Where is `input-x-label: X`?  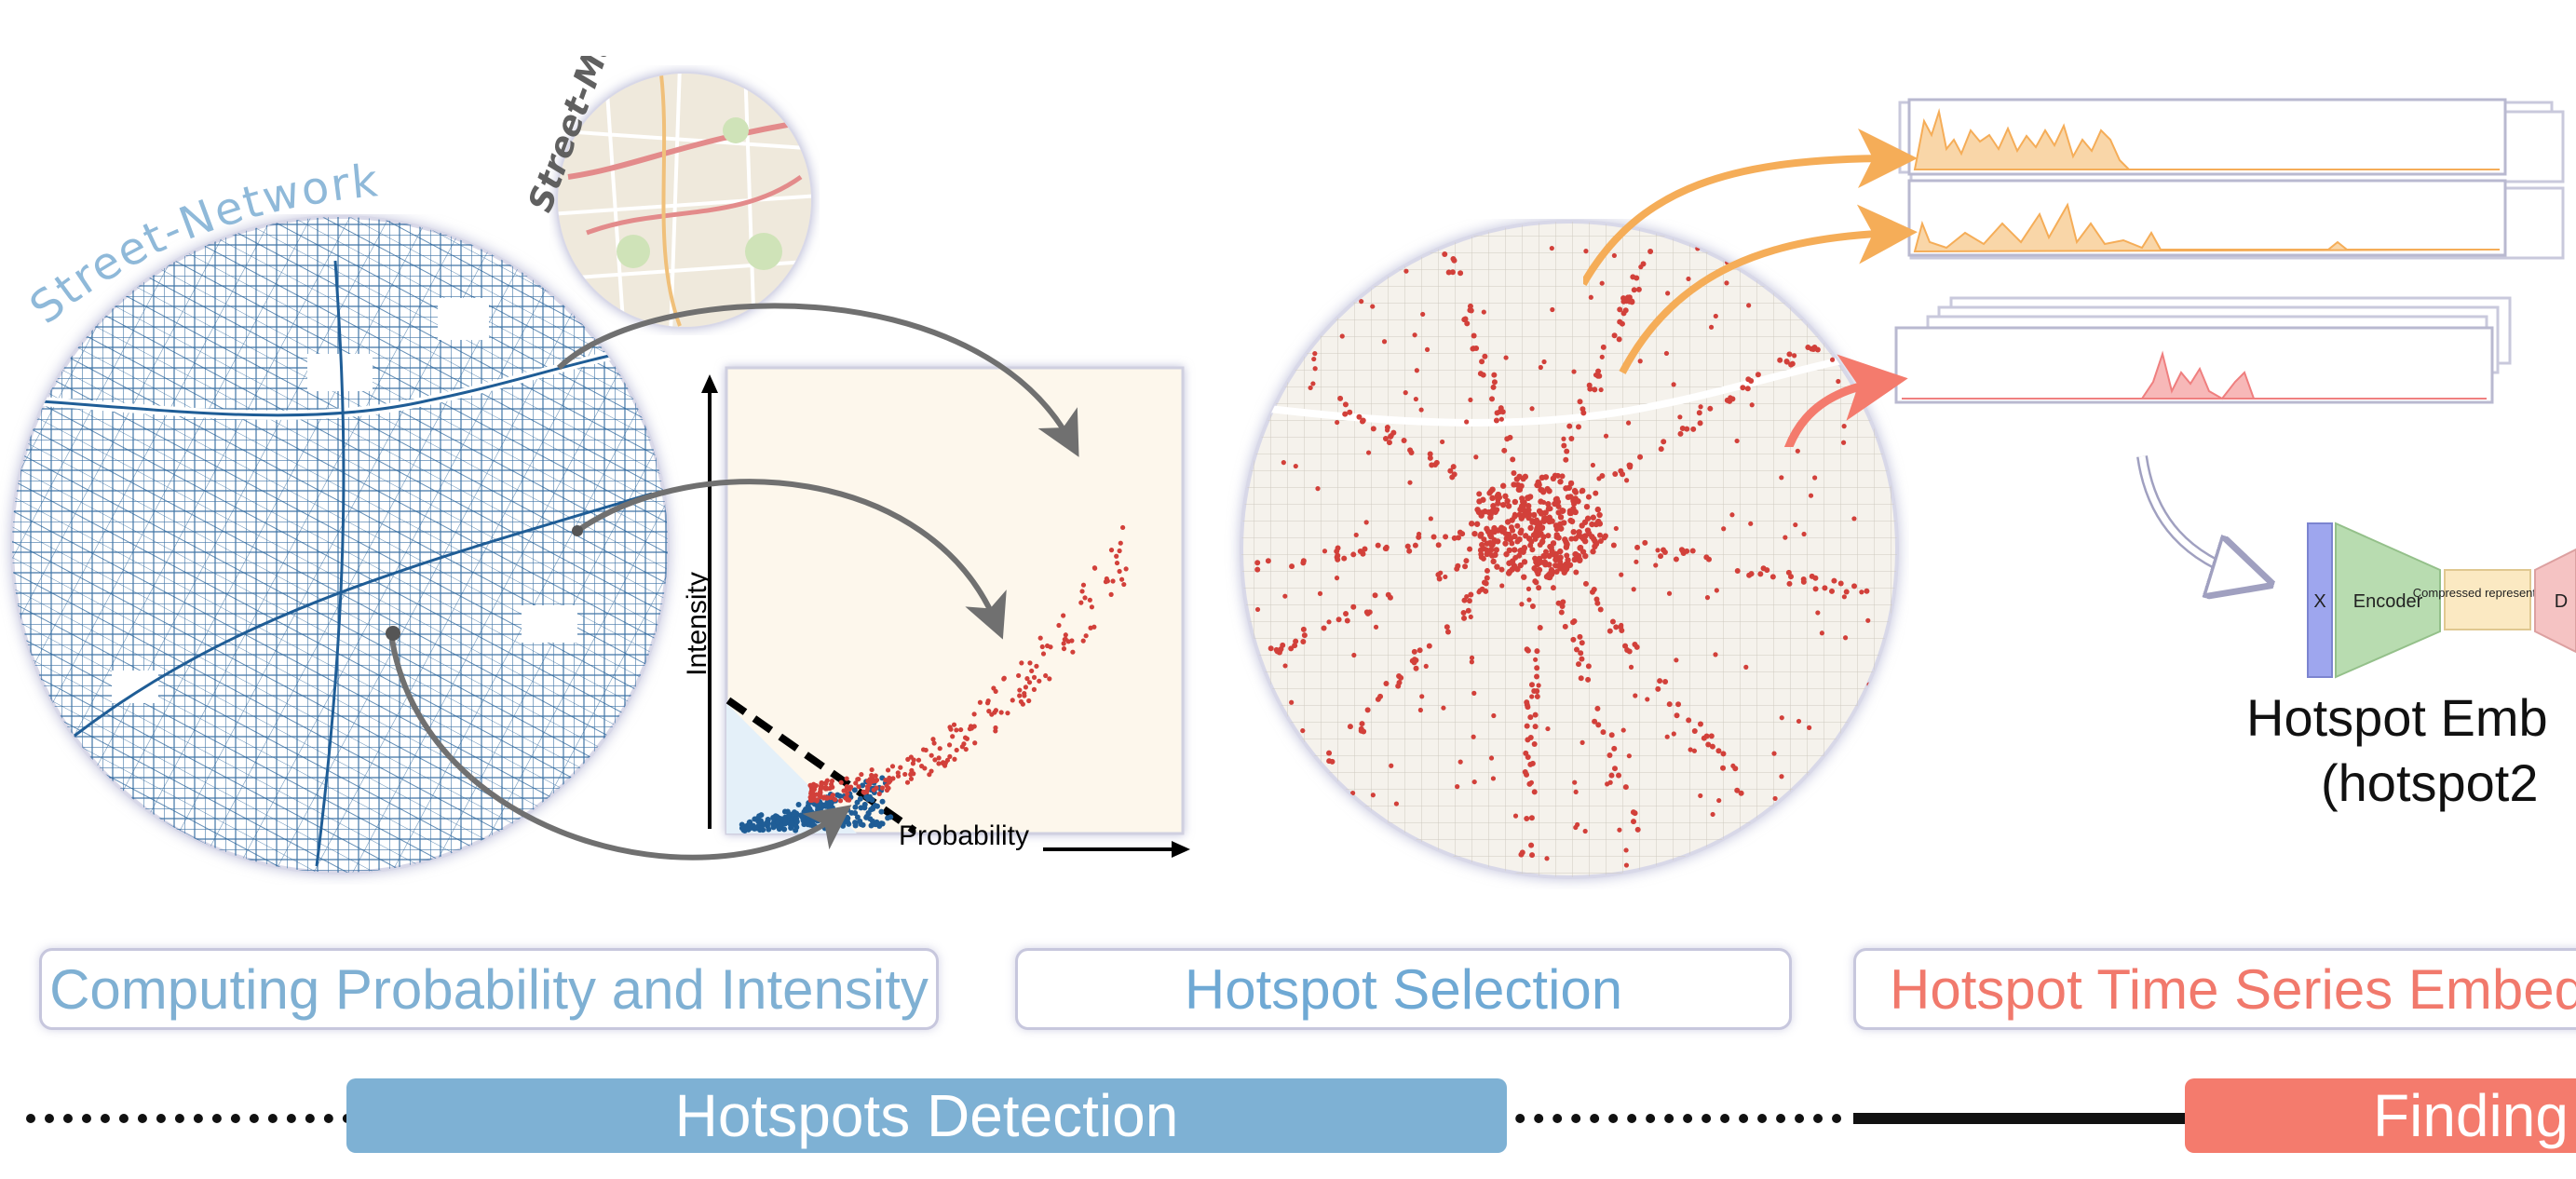
input-x-label: X is located at coordinates (2319, 601).